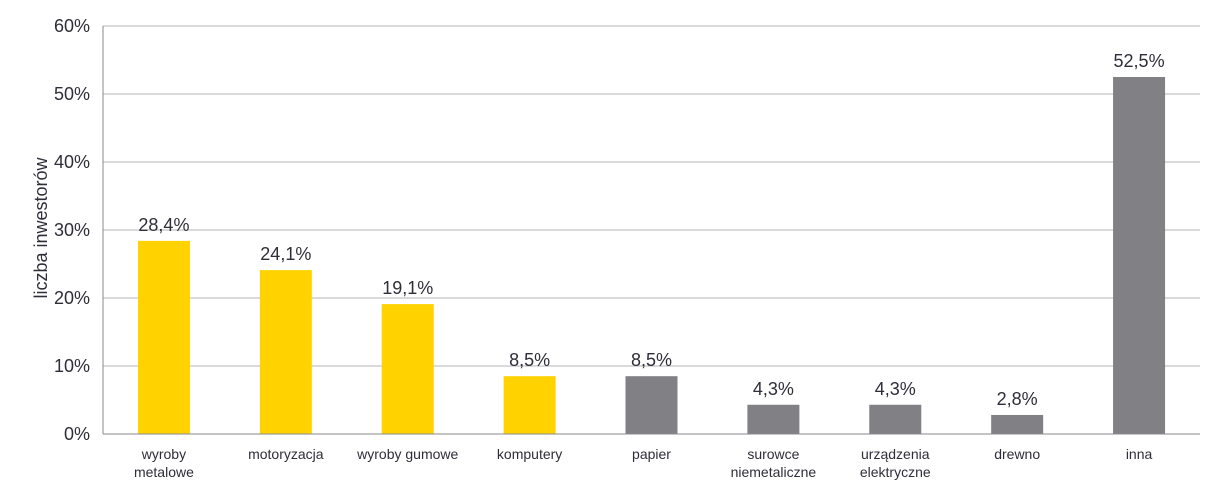 The height and width of the screenshot is (481, 1209). Describe the element at coordinates (529, 454) in the screenshot. I see `category-label: komputery` at that location.